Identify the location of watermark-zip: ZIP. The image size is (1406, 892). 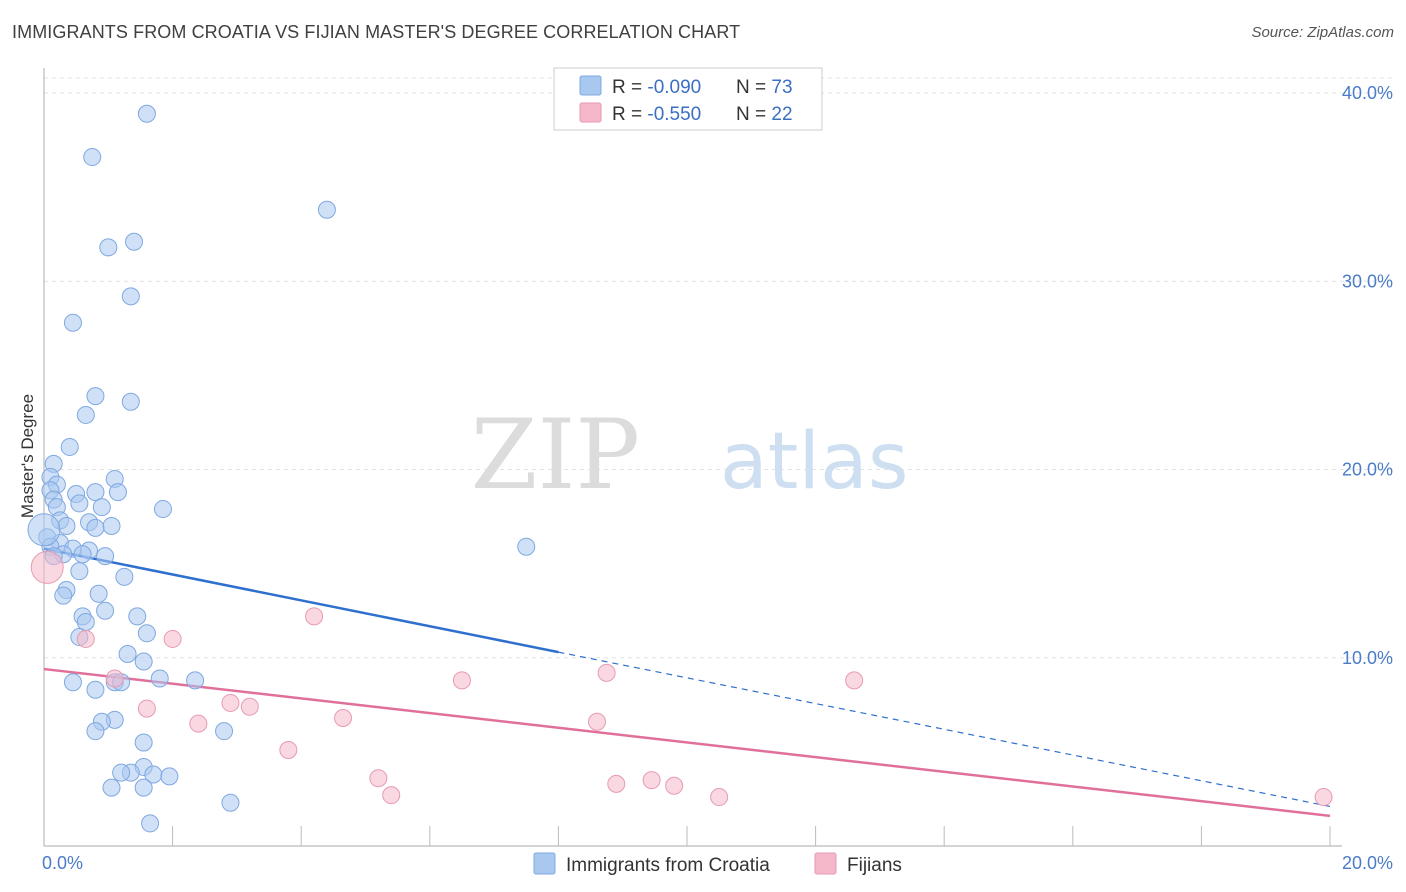
(555, 455).